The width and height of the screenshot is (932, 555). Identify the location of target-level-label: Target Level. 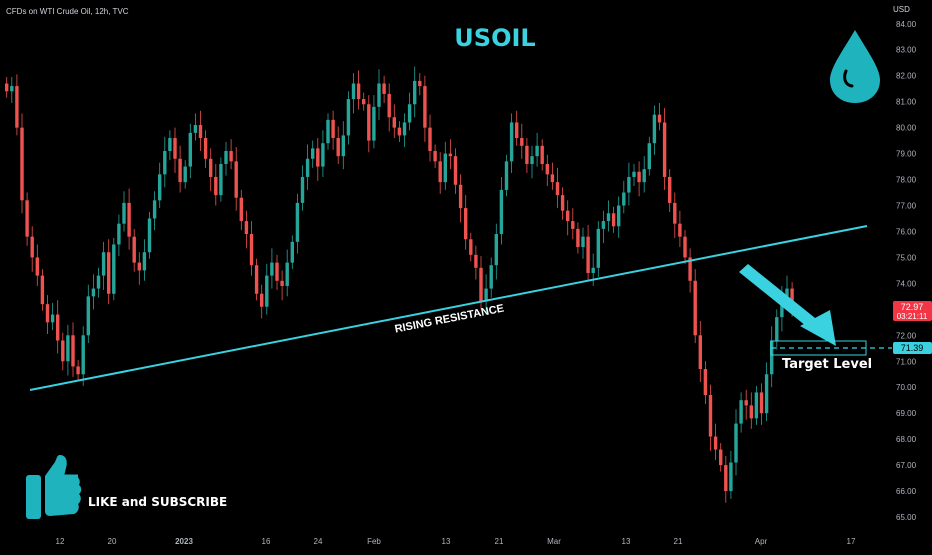
(827, 364).